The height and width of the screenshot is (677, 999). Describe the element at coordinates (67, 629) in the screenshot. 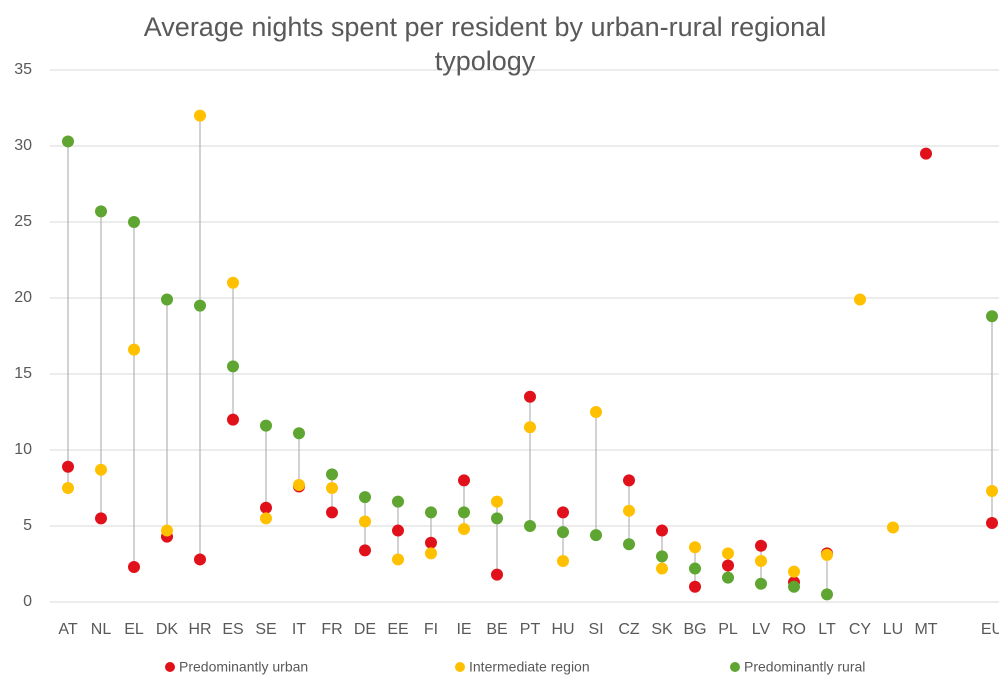

I see `x-tick-label: AT` at that location.